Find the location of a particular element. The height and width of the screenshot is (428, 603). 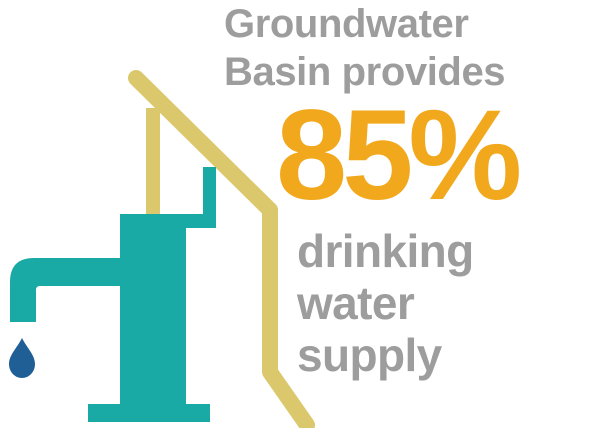

percentage-stat: 85% is located at coordinates (399, 155).